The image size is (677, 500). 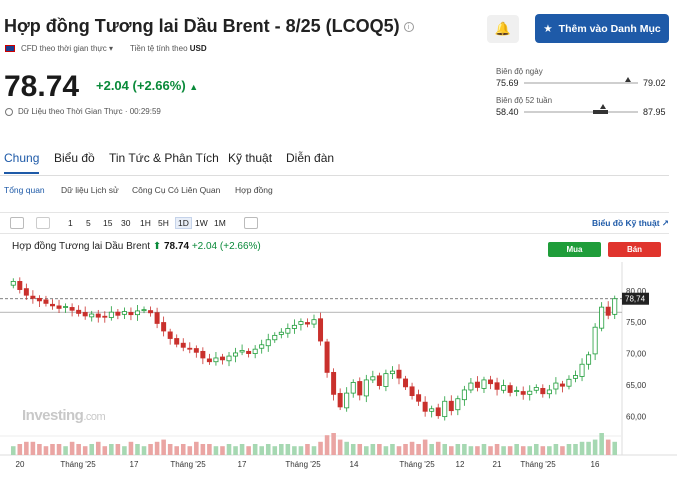 What do you see at coordinates (126, 223) in the screenshot?
I see `timeframe-30: 30` at bounding box center [126, 223].